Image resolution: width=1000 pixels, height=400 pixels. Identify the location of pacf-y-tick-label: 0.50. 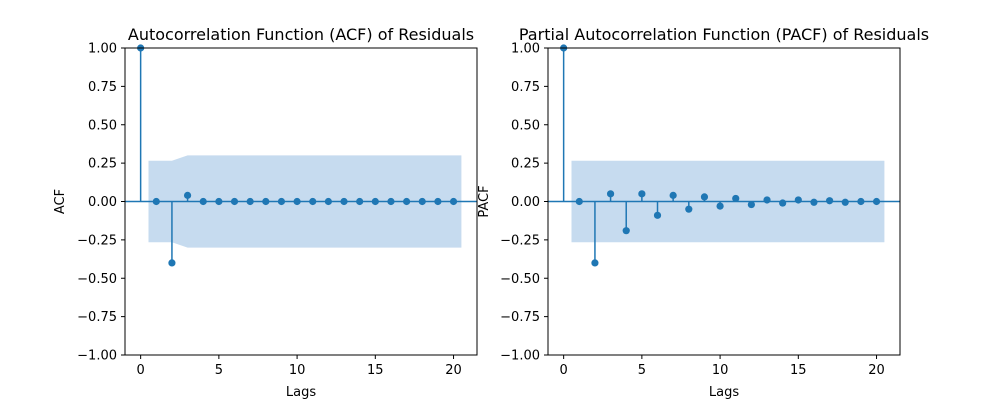
(525, 125).